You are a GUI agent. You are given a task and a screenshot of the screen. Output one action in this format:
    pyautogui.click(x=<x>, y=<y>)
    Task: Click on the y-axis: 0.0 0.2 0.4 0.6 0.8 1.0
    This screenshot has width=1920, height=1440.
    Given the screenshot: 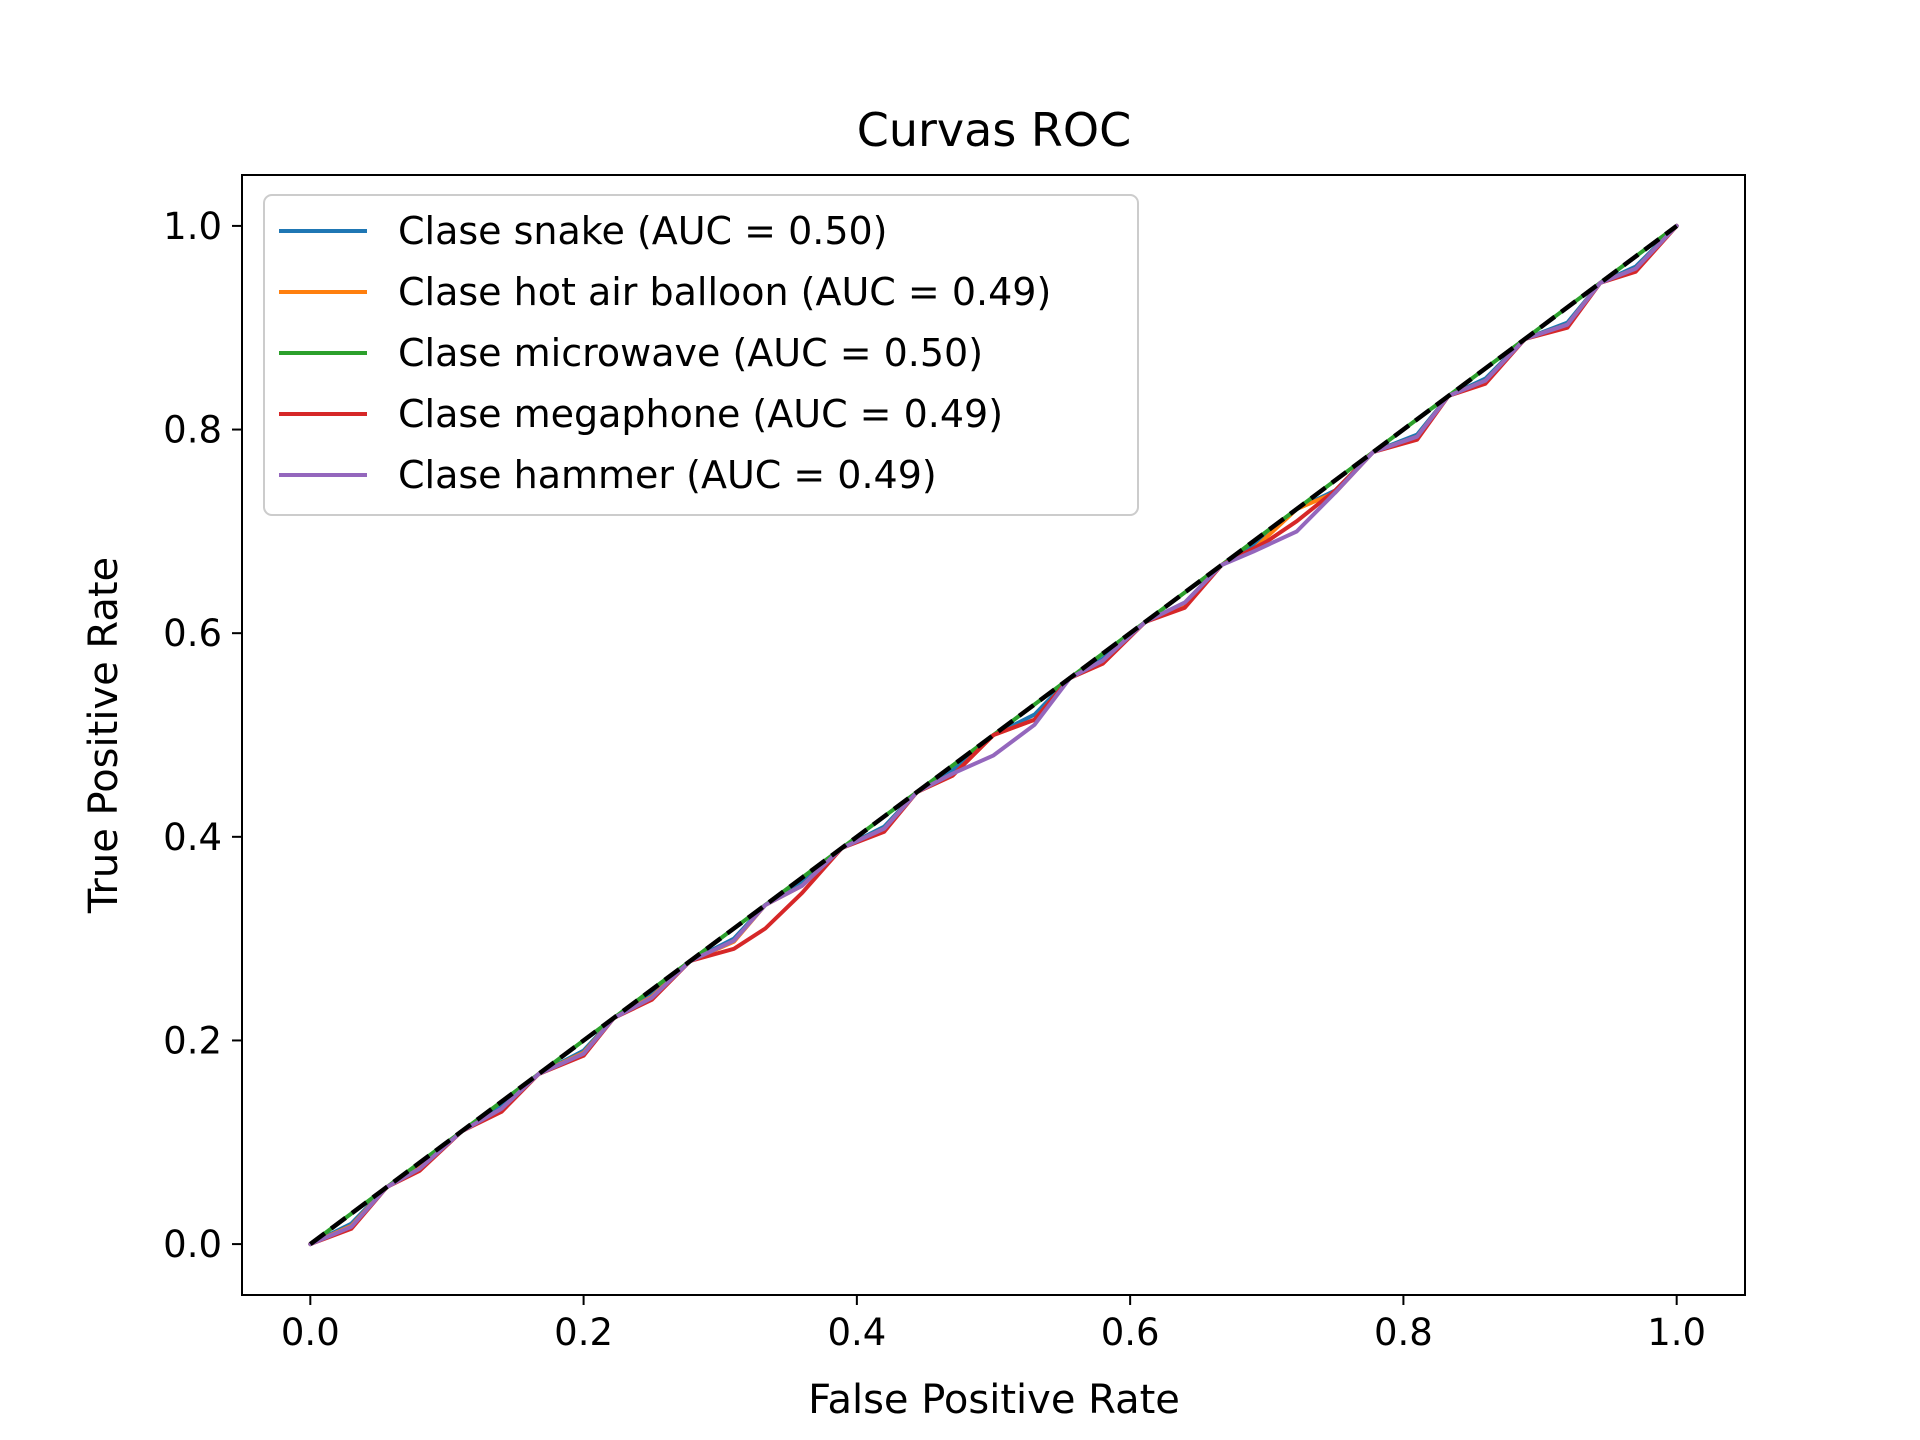 What is the action you would take?
    pyautogui.click(x=202, y=735)
    